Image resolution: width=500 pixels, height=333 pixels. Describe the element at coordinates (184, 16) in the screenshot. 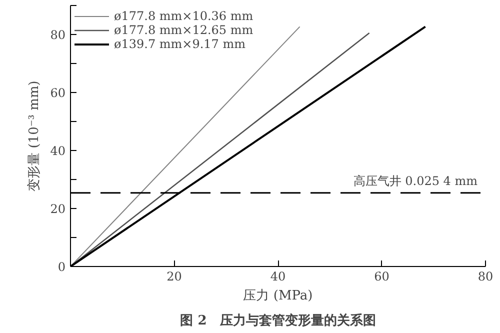

I see `legend-label: ø177.8 mm×10.36 mm` at that location.